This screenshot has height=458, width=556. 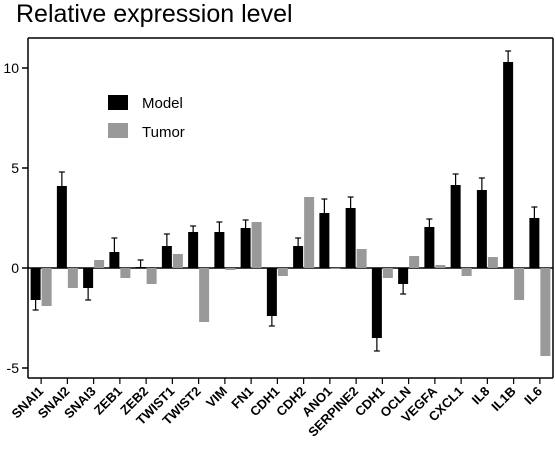 What do you see at coordinates (503, 399) in the screenshot?
I see `x-tick-label: IL1B` at bounding box center [503, 399].